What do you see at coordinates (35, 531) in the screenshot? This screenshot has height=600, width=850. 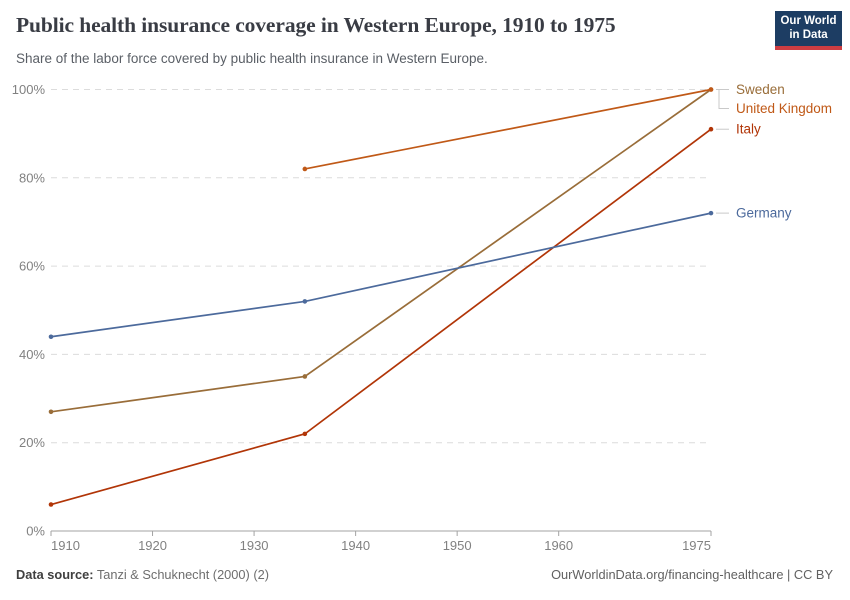 I see `y-tick-label: 0%` at bounding box center [35, 531].